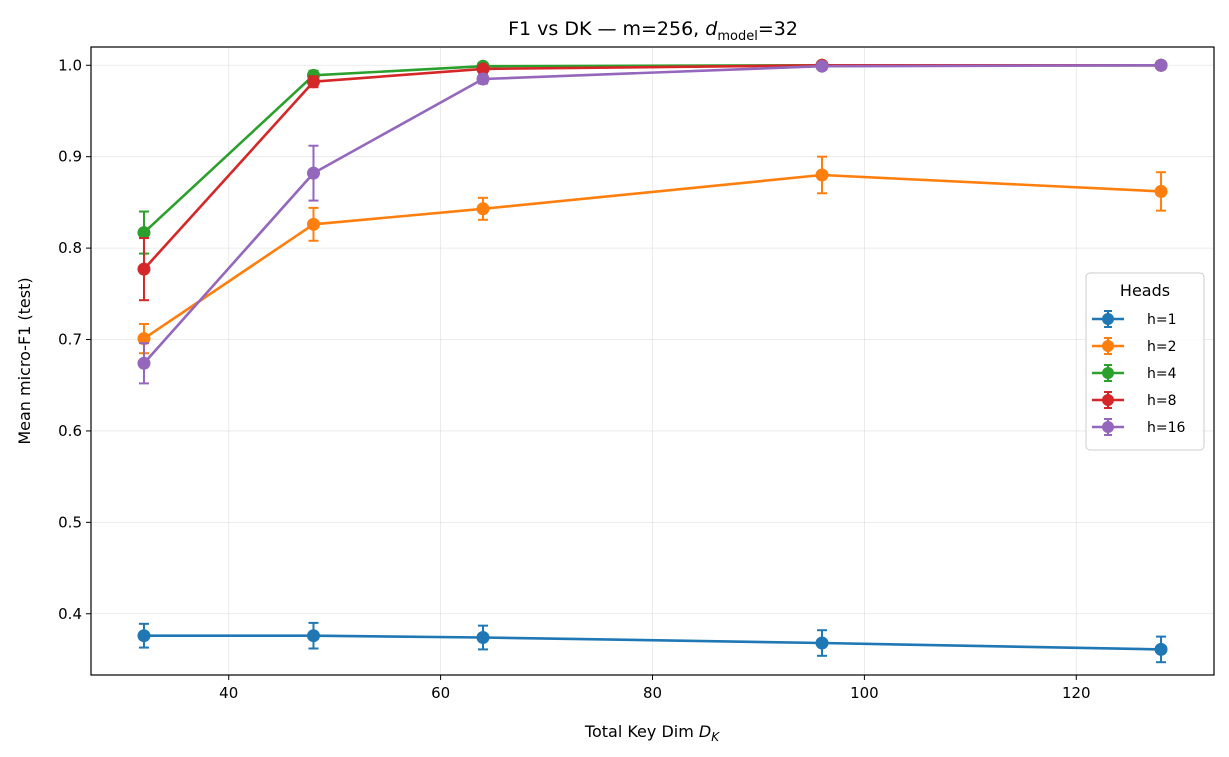 The width and height of the screenshot is (1229, 757). What do you see at coordinates (1139, 427) in the screenshot?
I see `legend-entry: h=16` at bounding box center [1139, 427].